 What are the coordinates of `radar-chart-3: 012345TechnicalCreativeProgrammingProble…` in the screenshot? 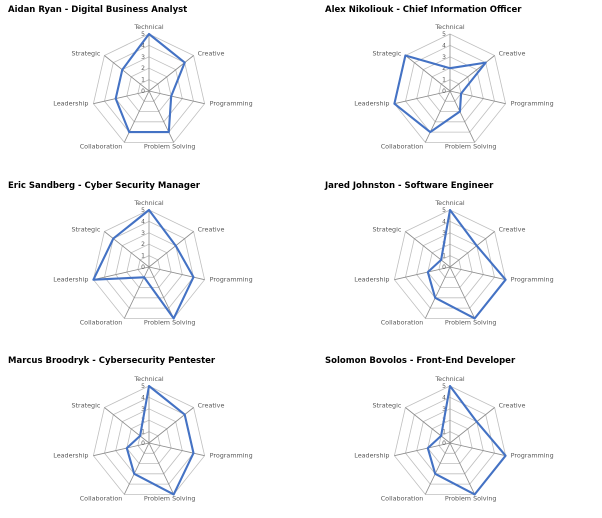 It's located at (453, 262).